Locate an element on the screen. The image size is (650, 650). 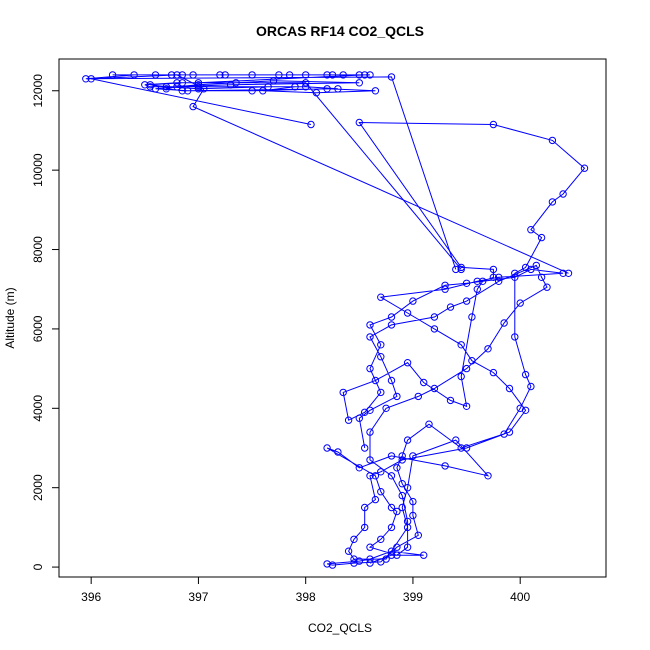
y-axis-label: Altitude (m) is located at coordinates (10, 317).